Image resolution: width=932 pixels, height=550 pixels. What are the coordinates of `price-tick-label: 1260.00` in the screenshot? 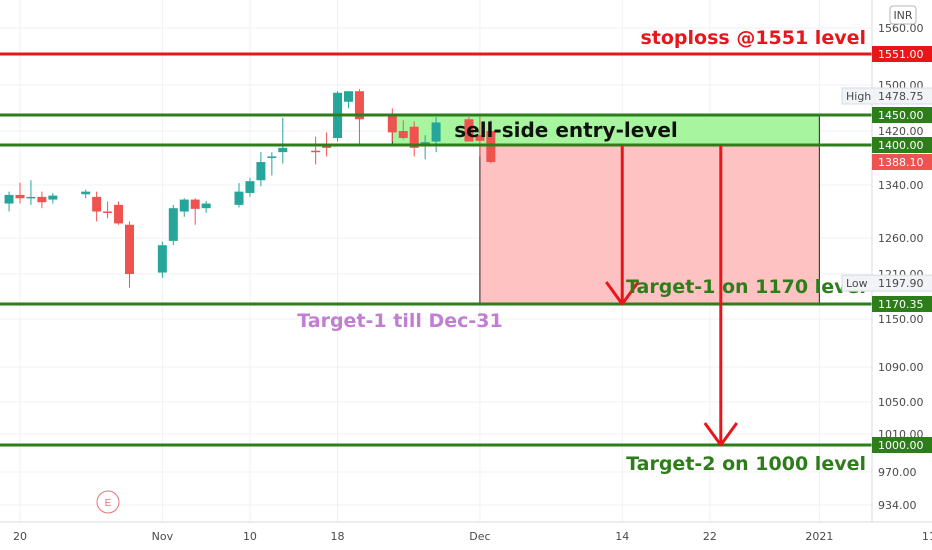 It's located at (901, 238).